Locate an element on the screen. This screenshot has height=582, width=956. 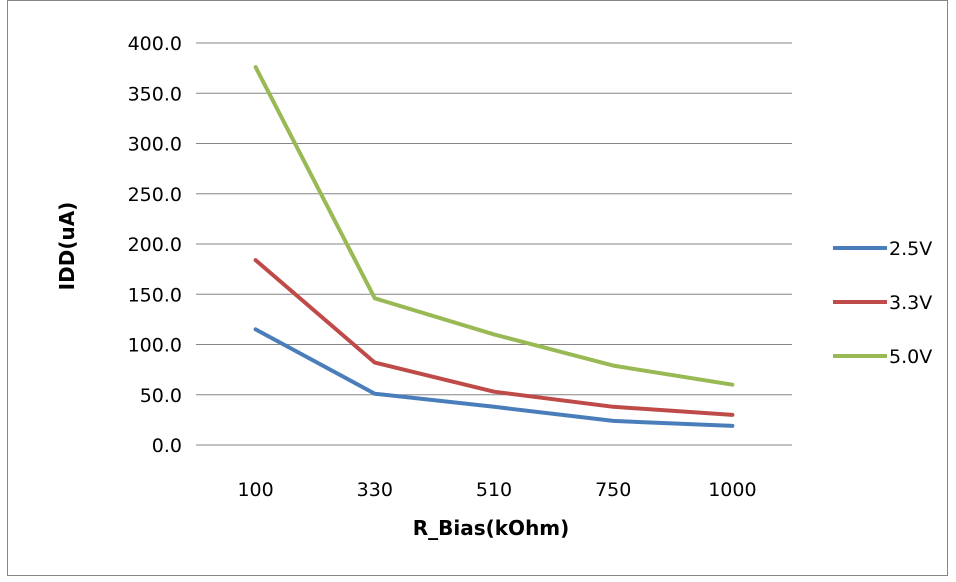
y-tick-label: 150.0 is located at coordinates (155, 295).